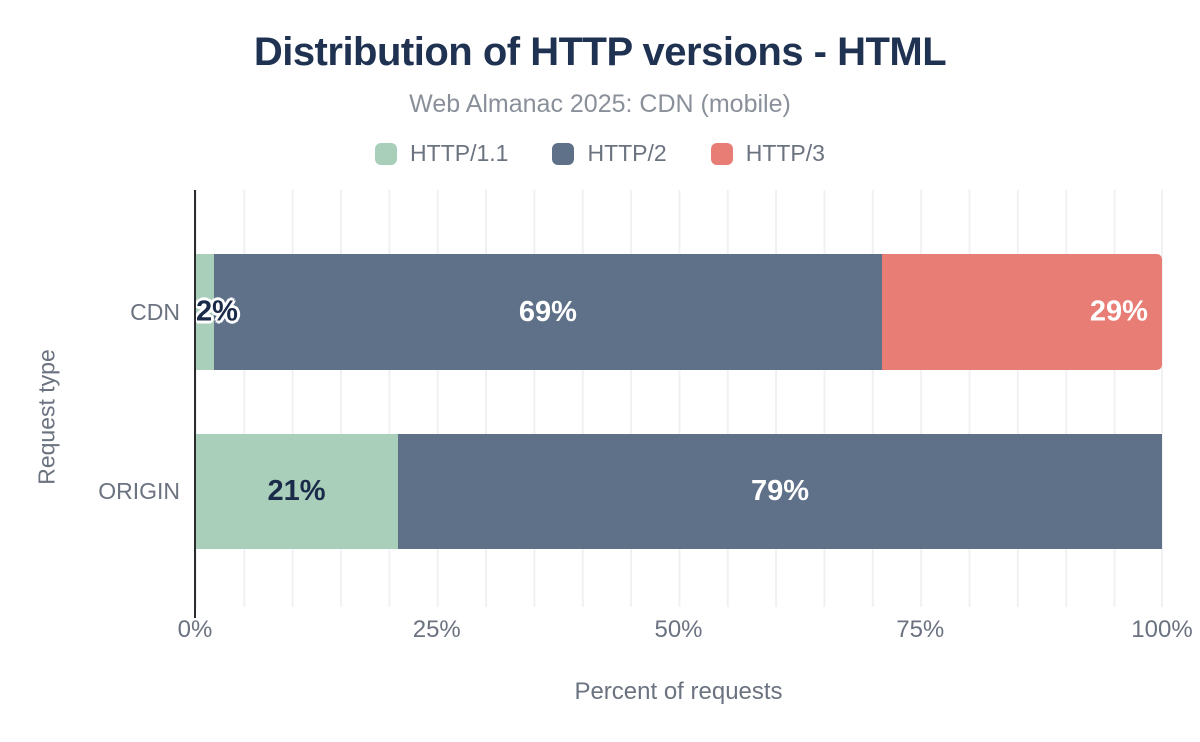 The width and height of the screenshot is (1200, 742). I want to click on chart-subtitle: Web Almanac 2025: CDN (mobile), so click(600, 104).